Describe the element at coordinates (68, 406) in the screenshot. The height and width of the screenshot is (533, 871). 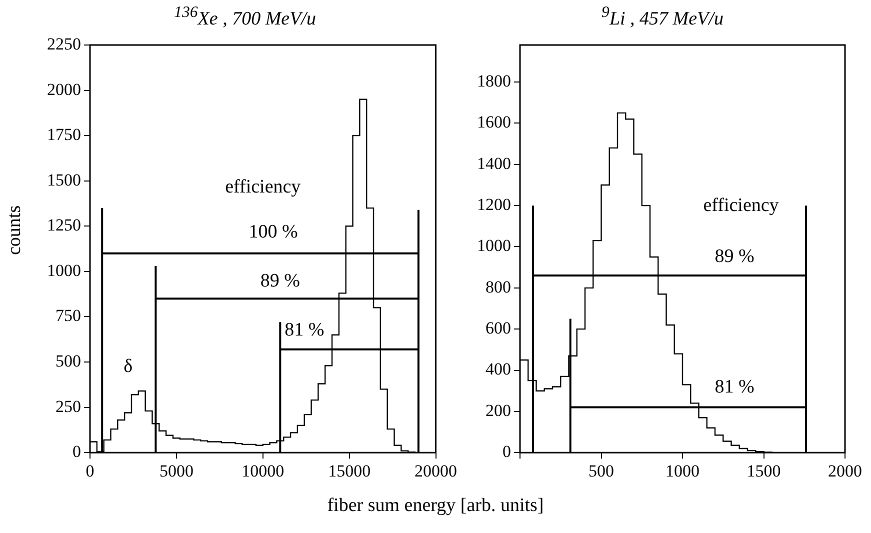
I see `y-tick-label: 250` at that location.